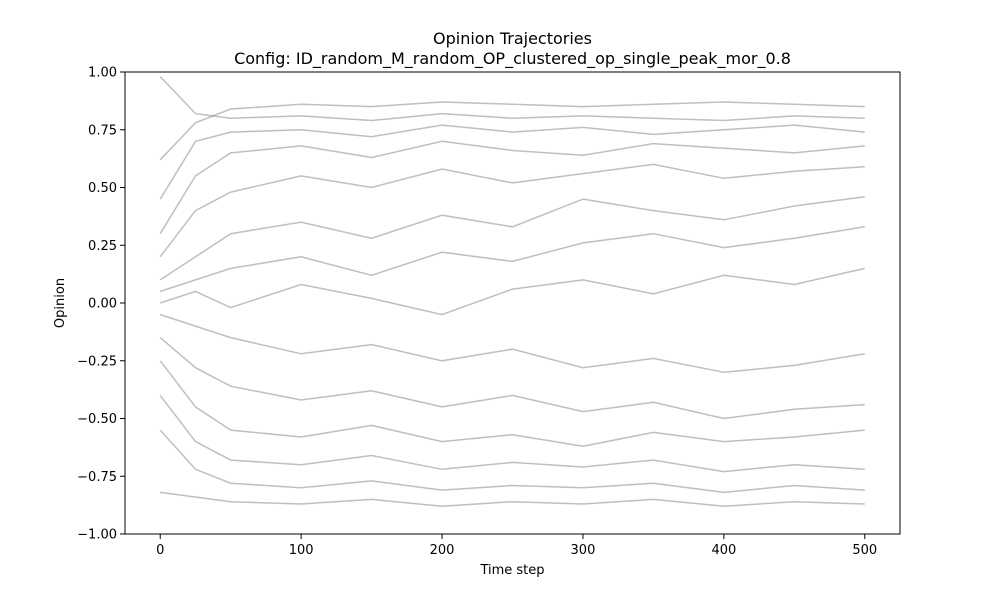  I want to click on x-tick-label: 0, so click(160, 550).